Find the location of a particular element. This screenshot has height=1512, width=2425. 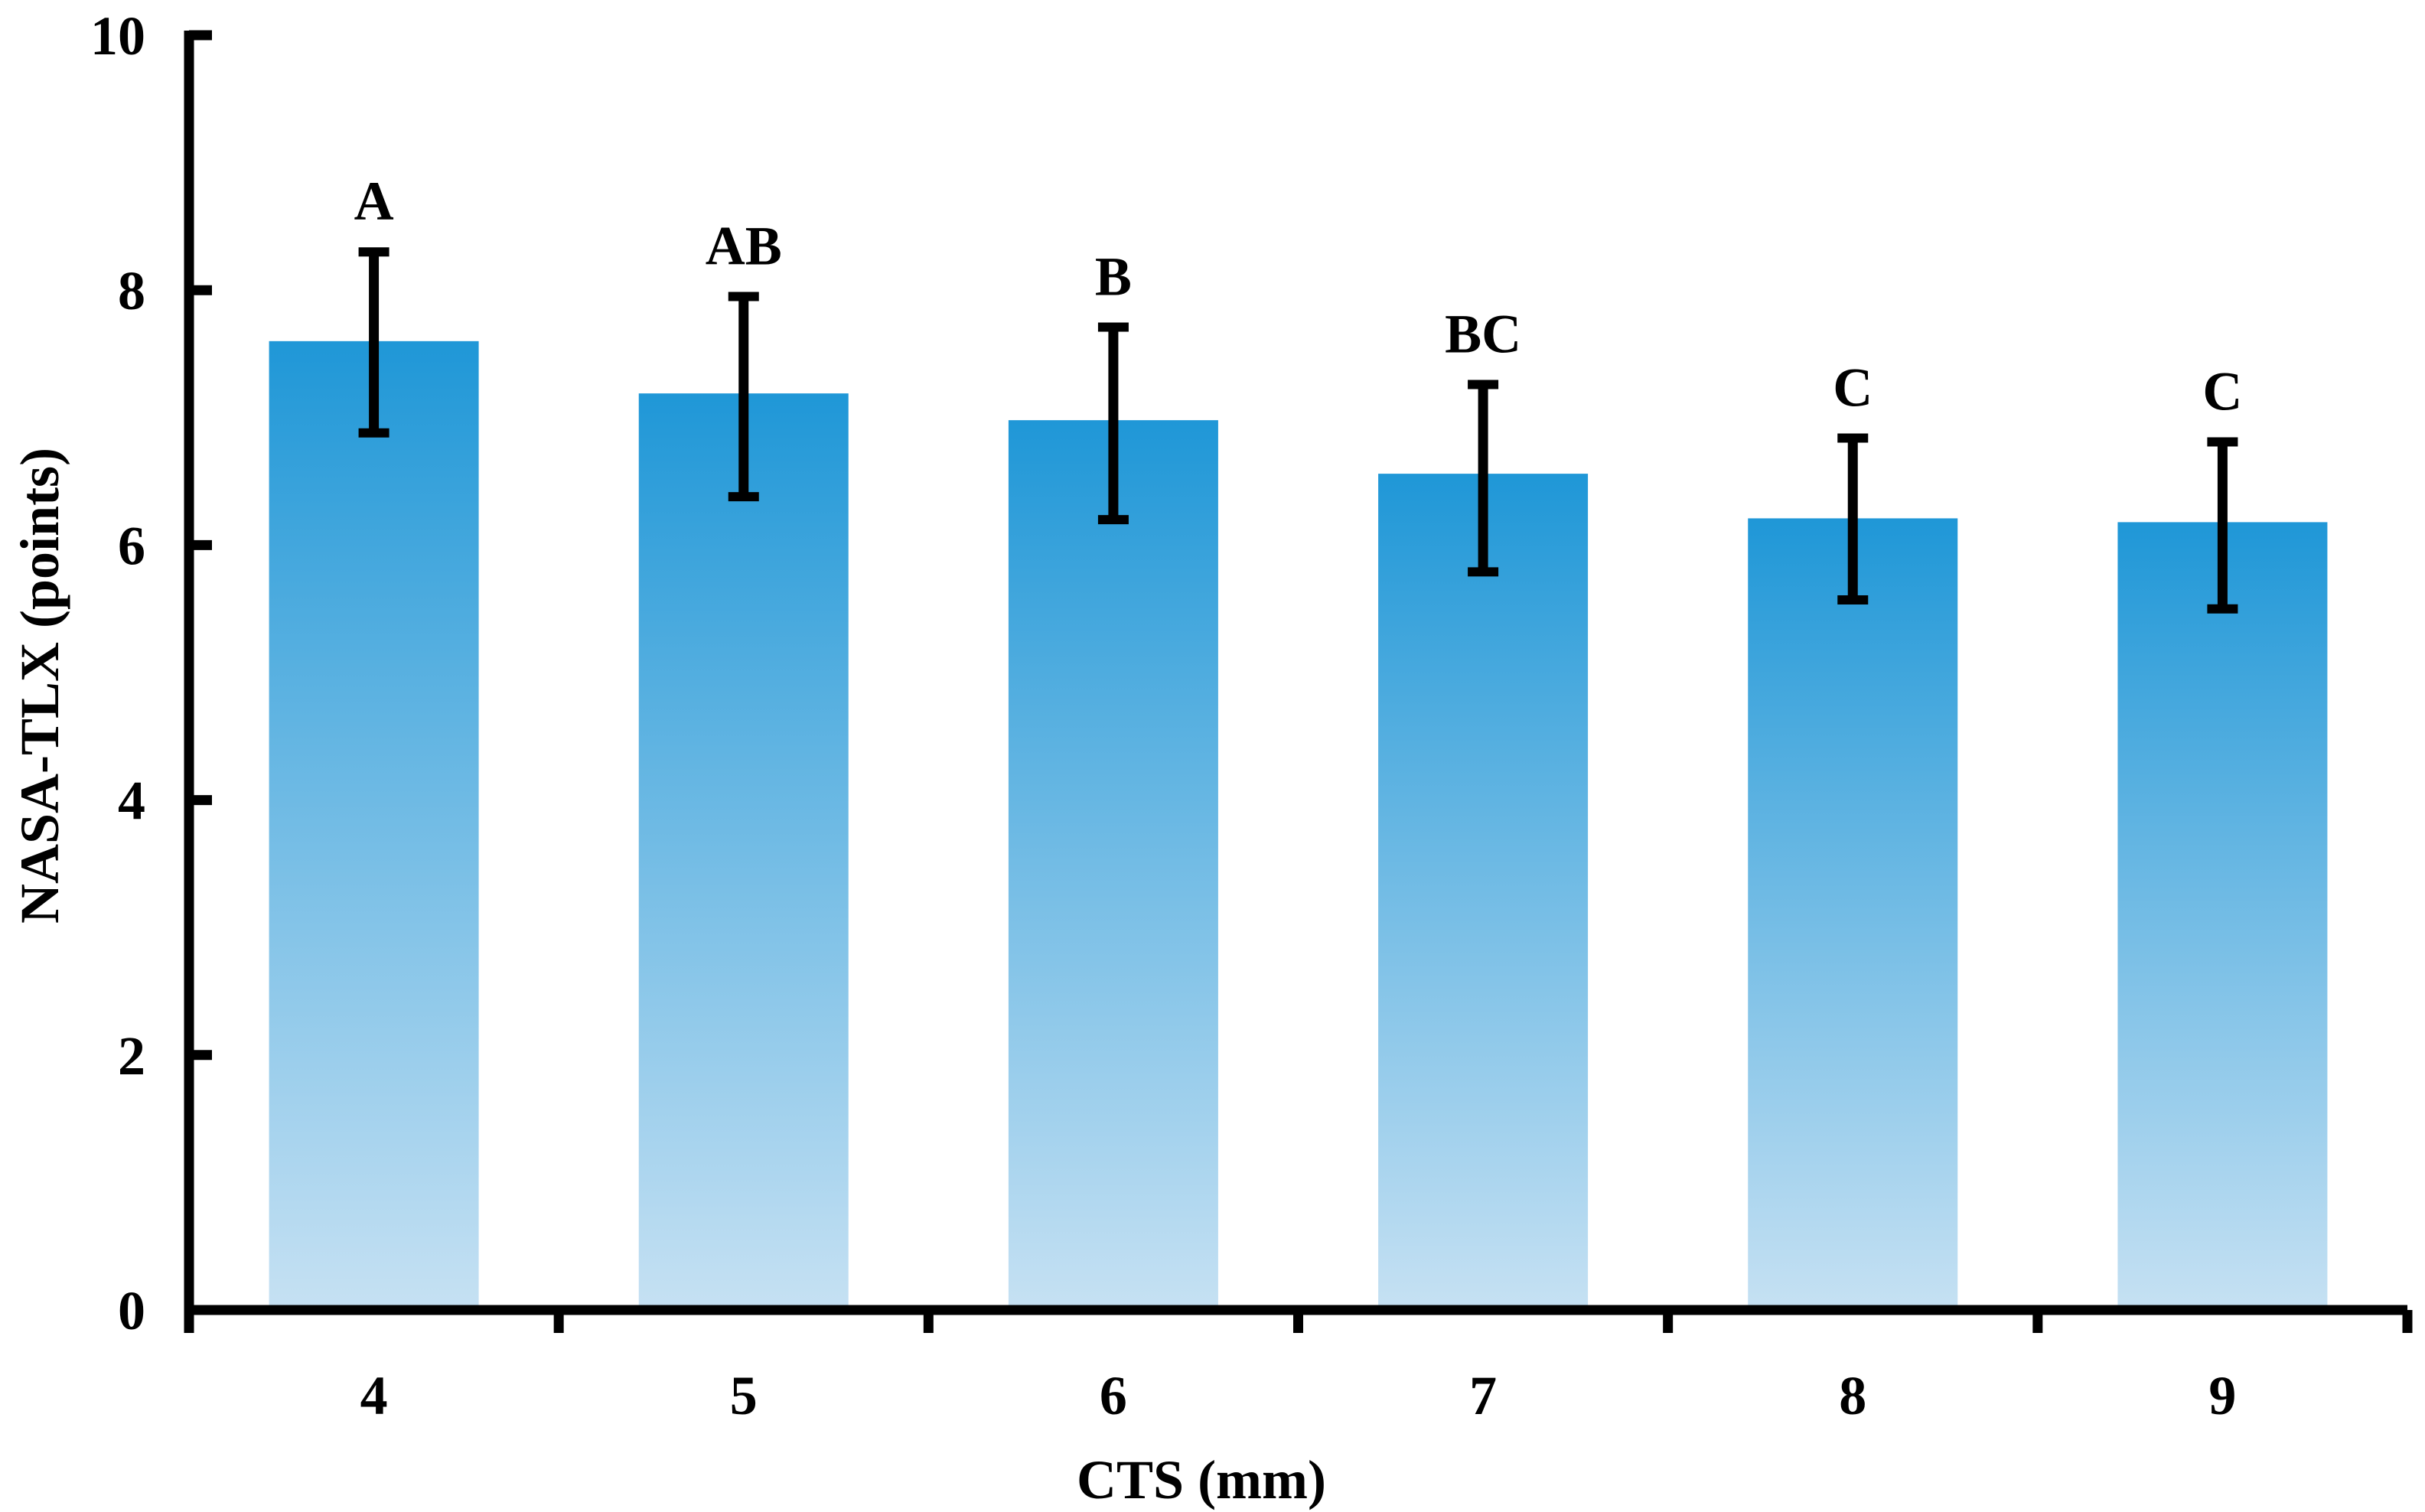

group-label-9: C is located at coordinates (2222, 391).